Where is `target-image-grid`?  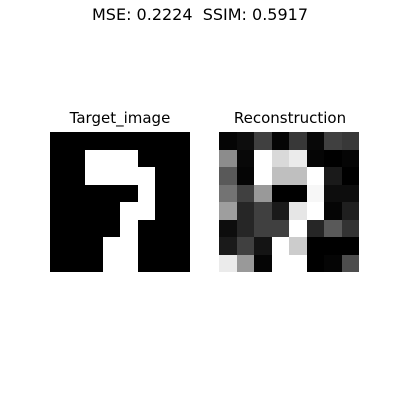
target-image-grid is located at coordinates (120, 202).